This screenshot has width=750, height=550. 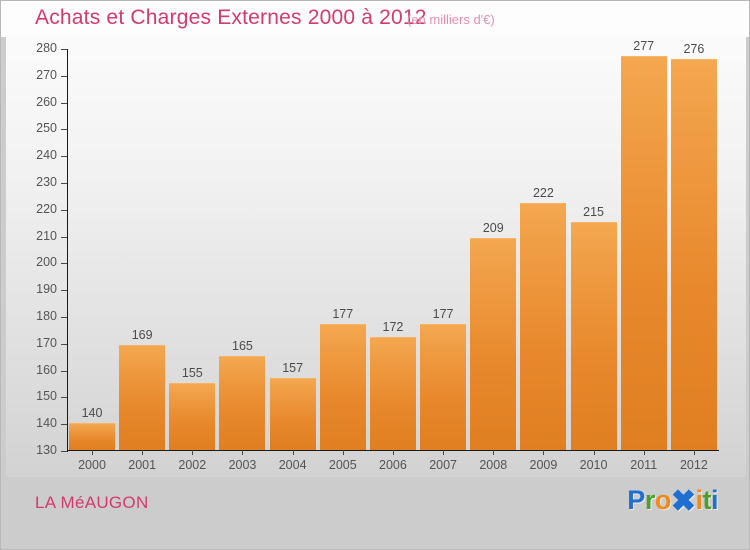 I want to click on y-axis-tick: 140, so click(x=51, y=423).